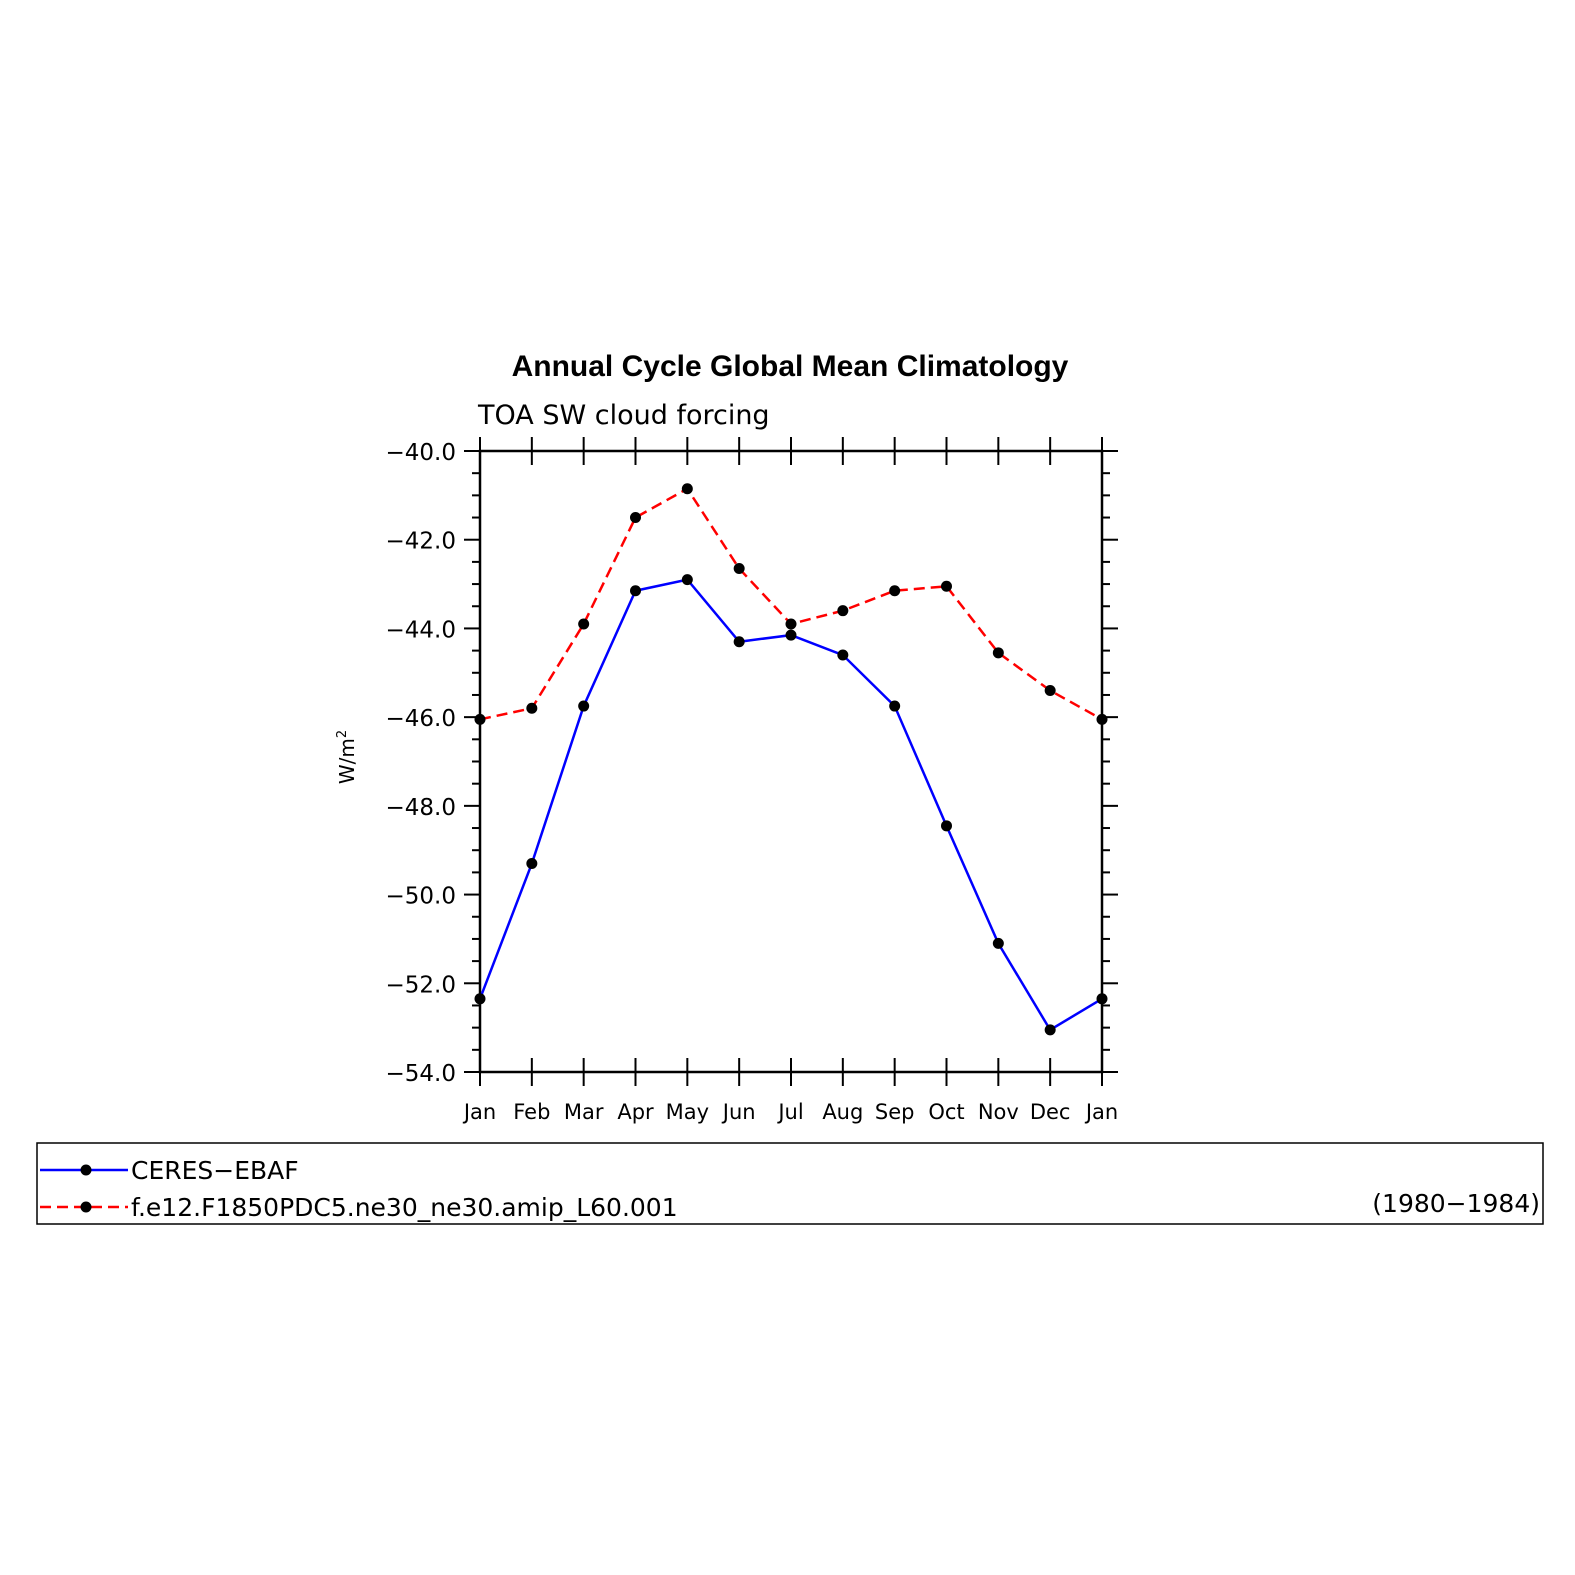  I want to click on legend-label: CERES−EBAF, so click(215, 1170).